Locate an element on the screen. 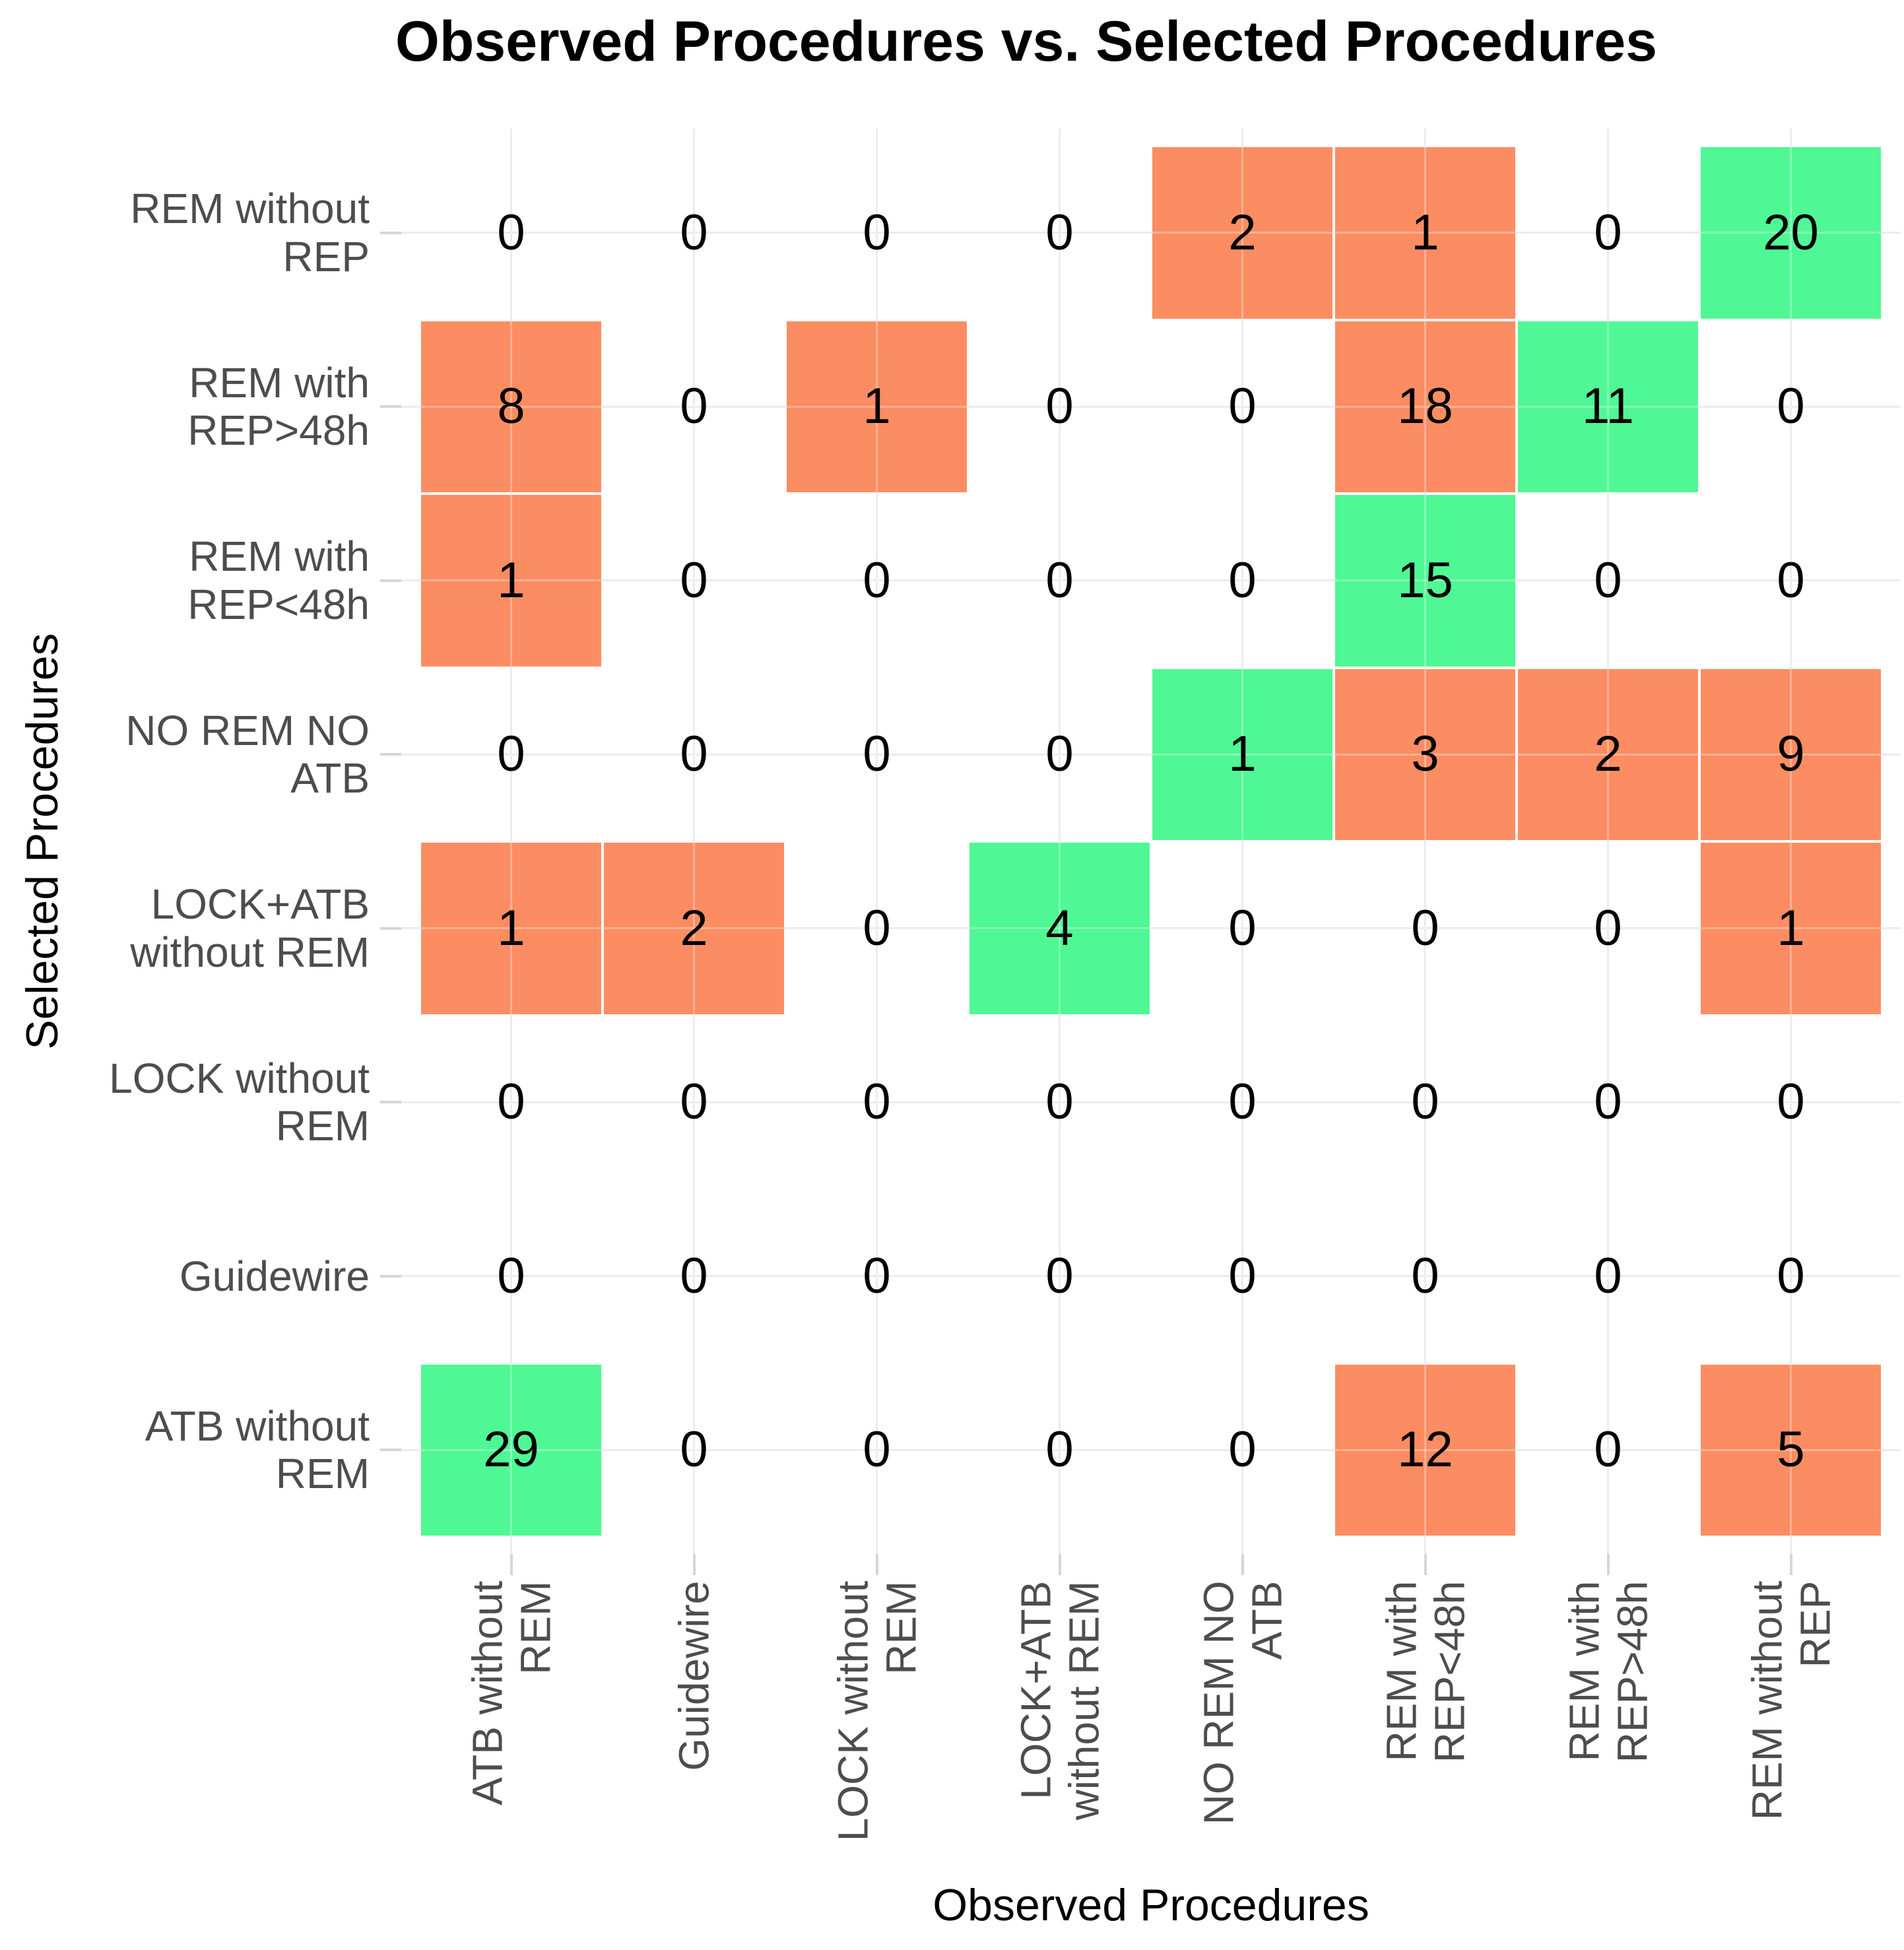 This screenshot has height=1950, width=1904. x-tick-label: LOCK+ATB without REM is located at coordinates (1059, 1725).